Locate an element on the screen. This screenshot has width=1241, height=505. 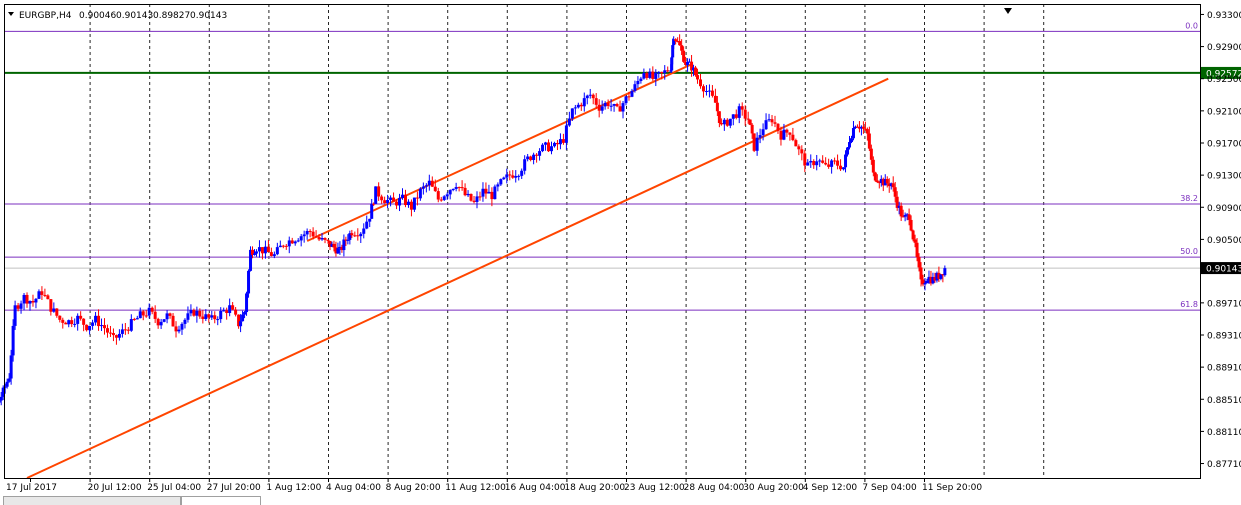
chart-tab is located at coordinates (92, 500).